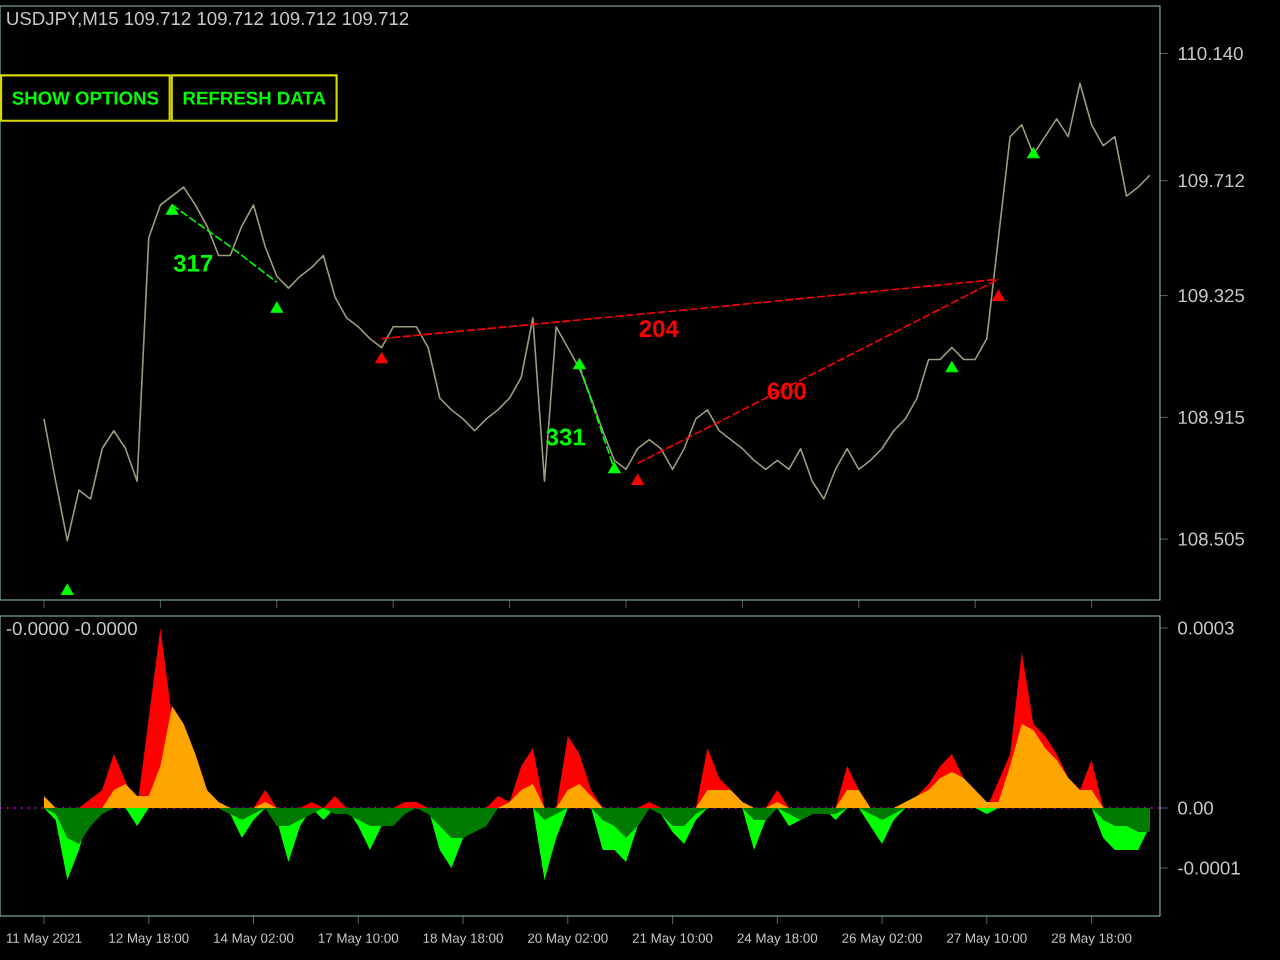 Image resolution: width=1280 pixels, height=960 pixels. I want to click on y-tick-label: 0.0003, so click(1206, 628).